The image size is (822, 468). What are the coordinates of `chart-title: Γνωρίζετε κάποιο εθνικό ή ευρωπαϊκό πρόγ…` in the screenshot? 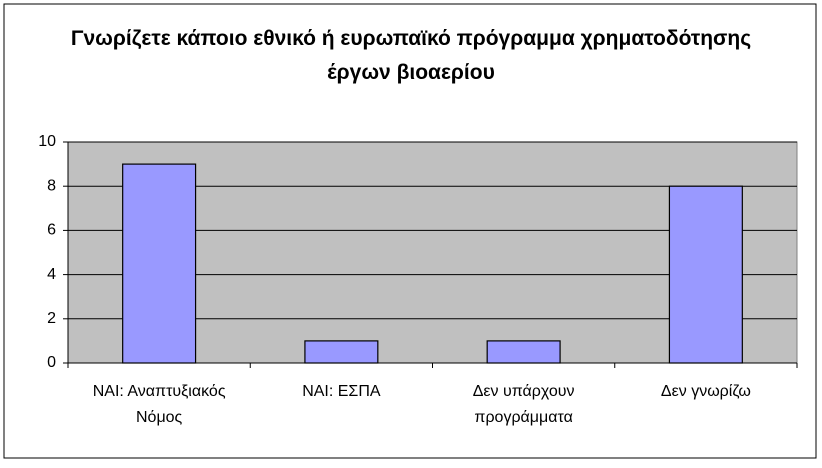 It's located at (411, 55).